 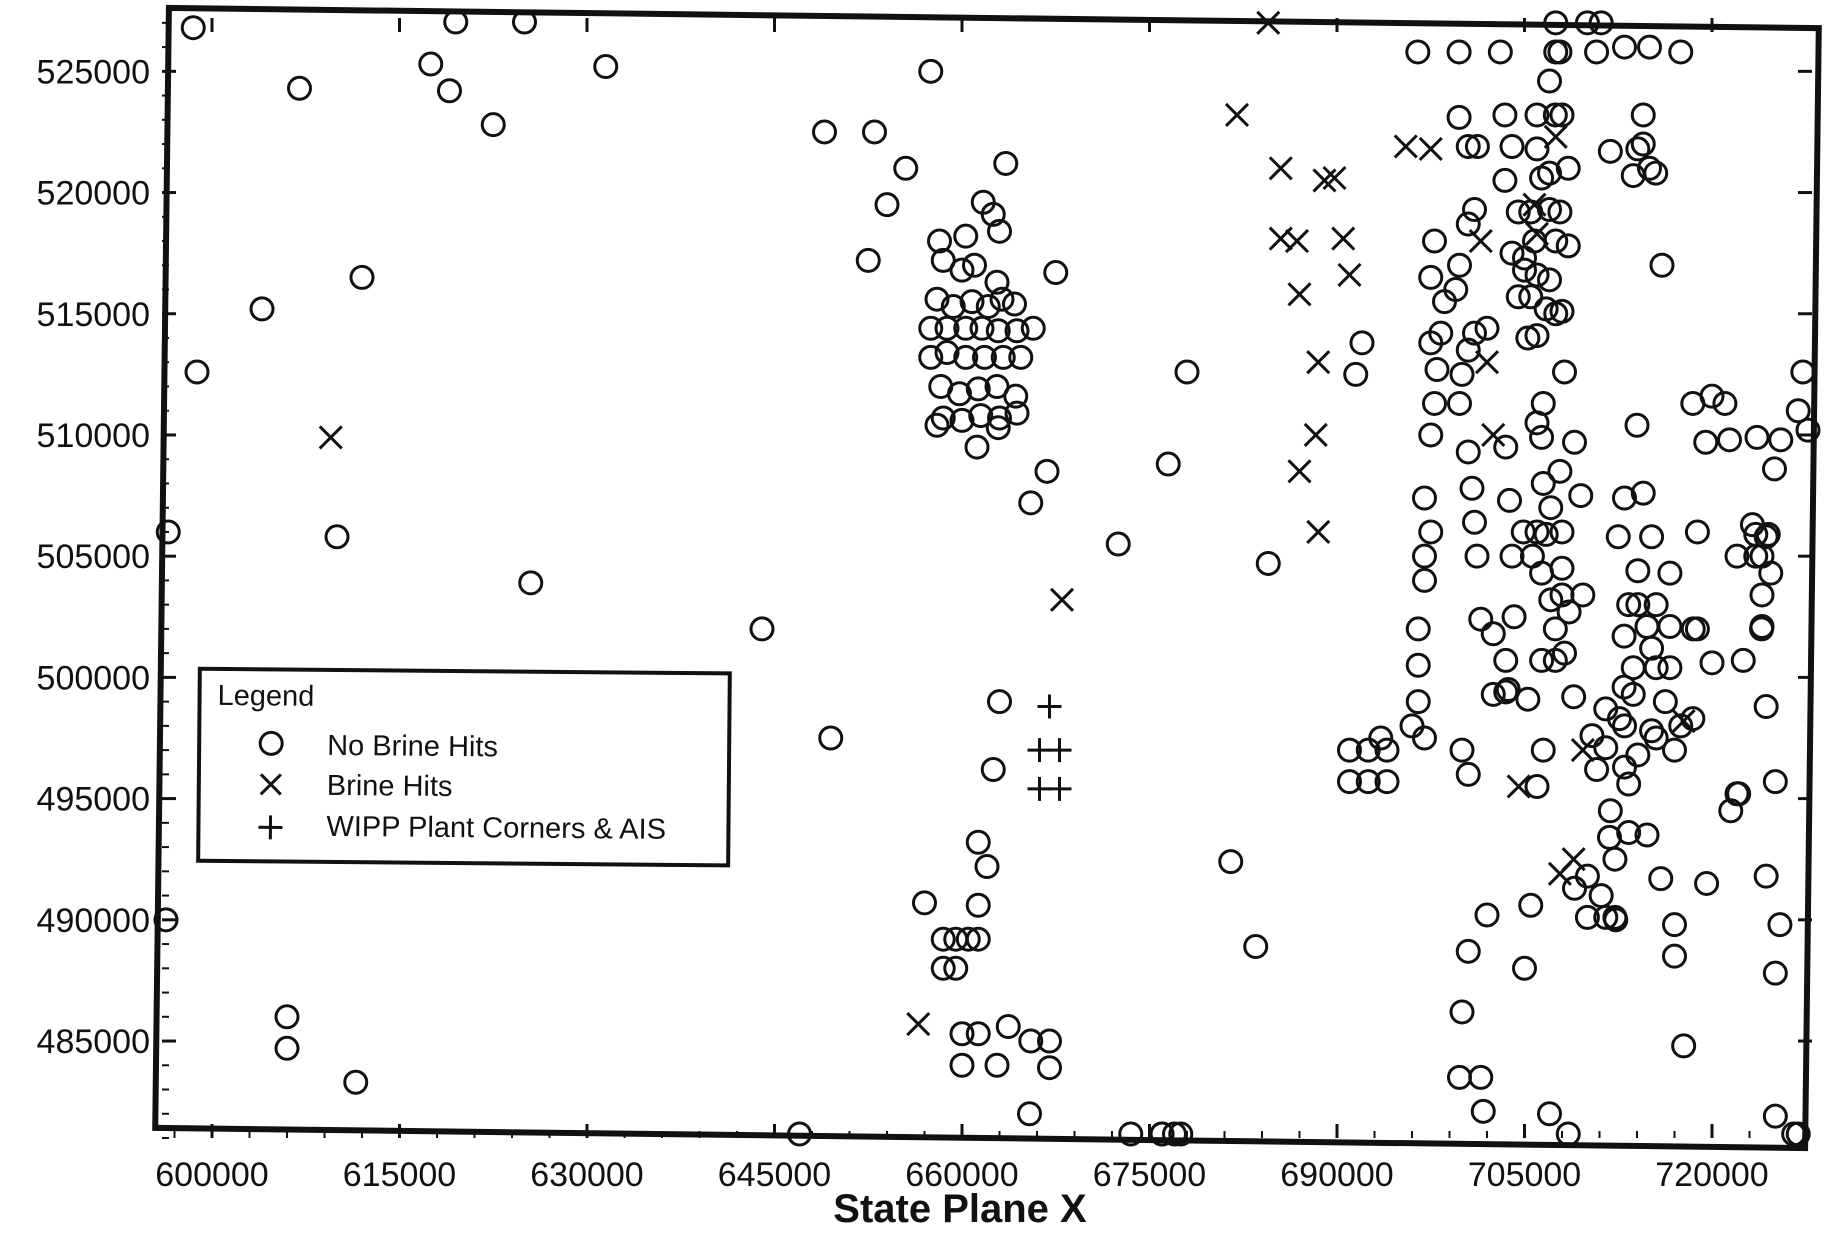 I want to click on x-tick-label: 645000, so click(x=774, y=1175).